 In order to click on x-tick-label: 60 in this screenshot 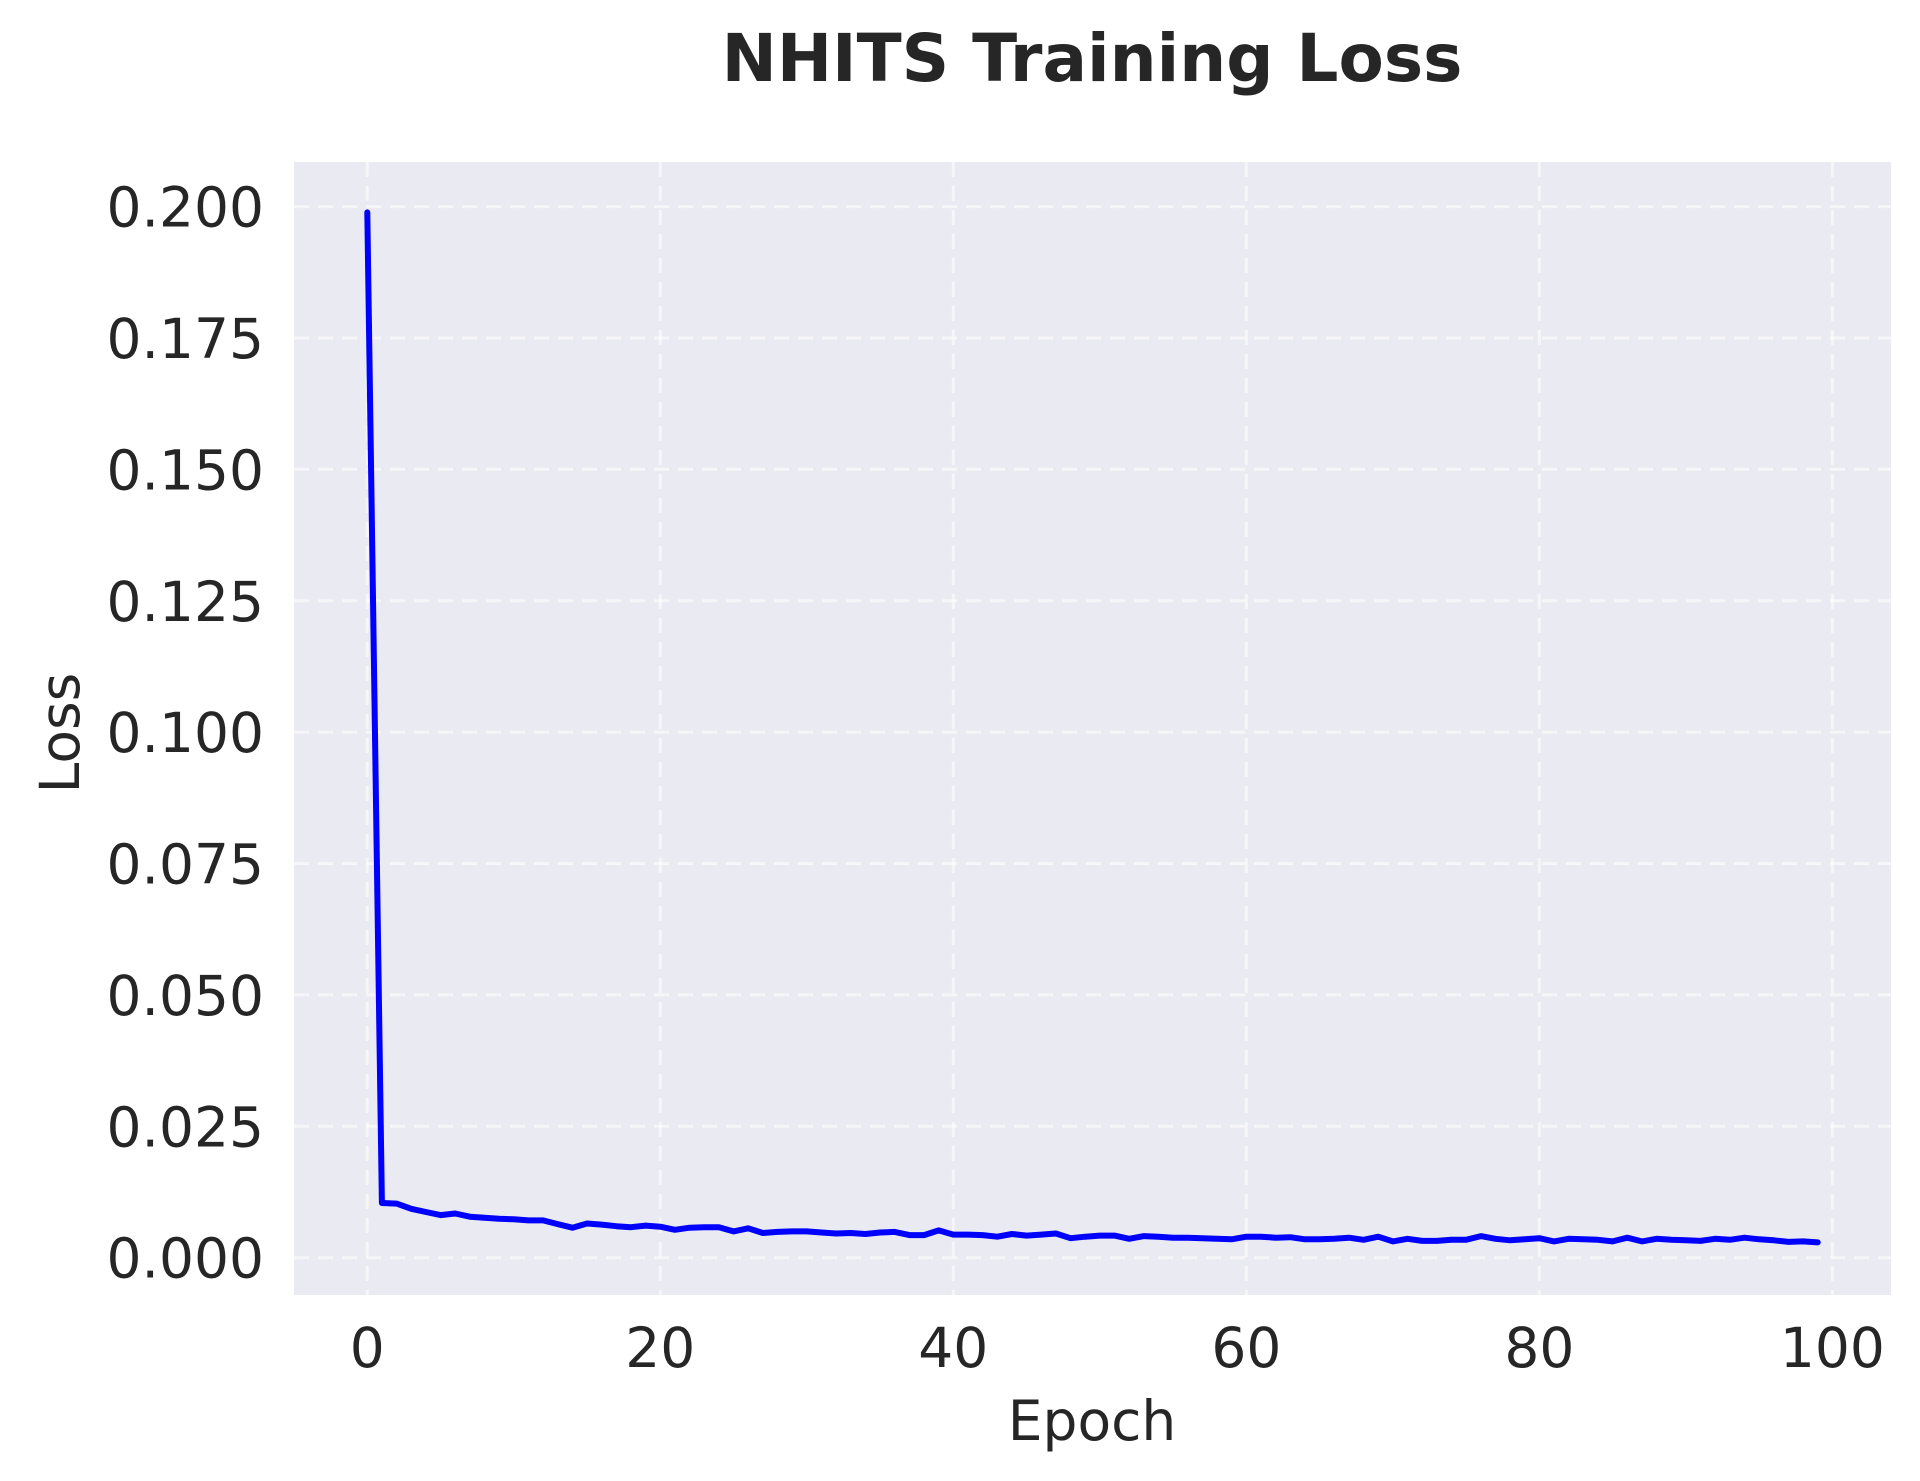, I will do `click(1246, 1348)`.